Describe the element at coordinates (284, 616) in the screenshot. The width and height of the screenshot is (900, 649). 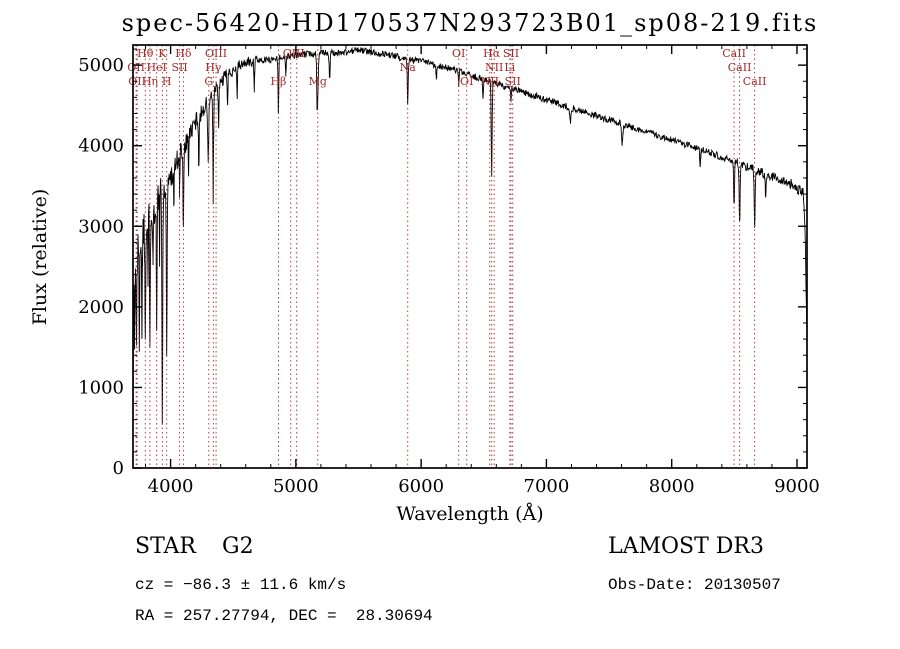
I see `ra-dec-value: RA = 257.27794, DEC = 28.30694` at that location.